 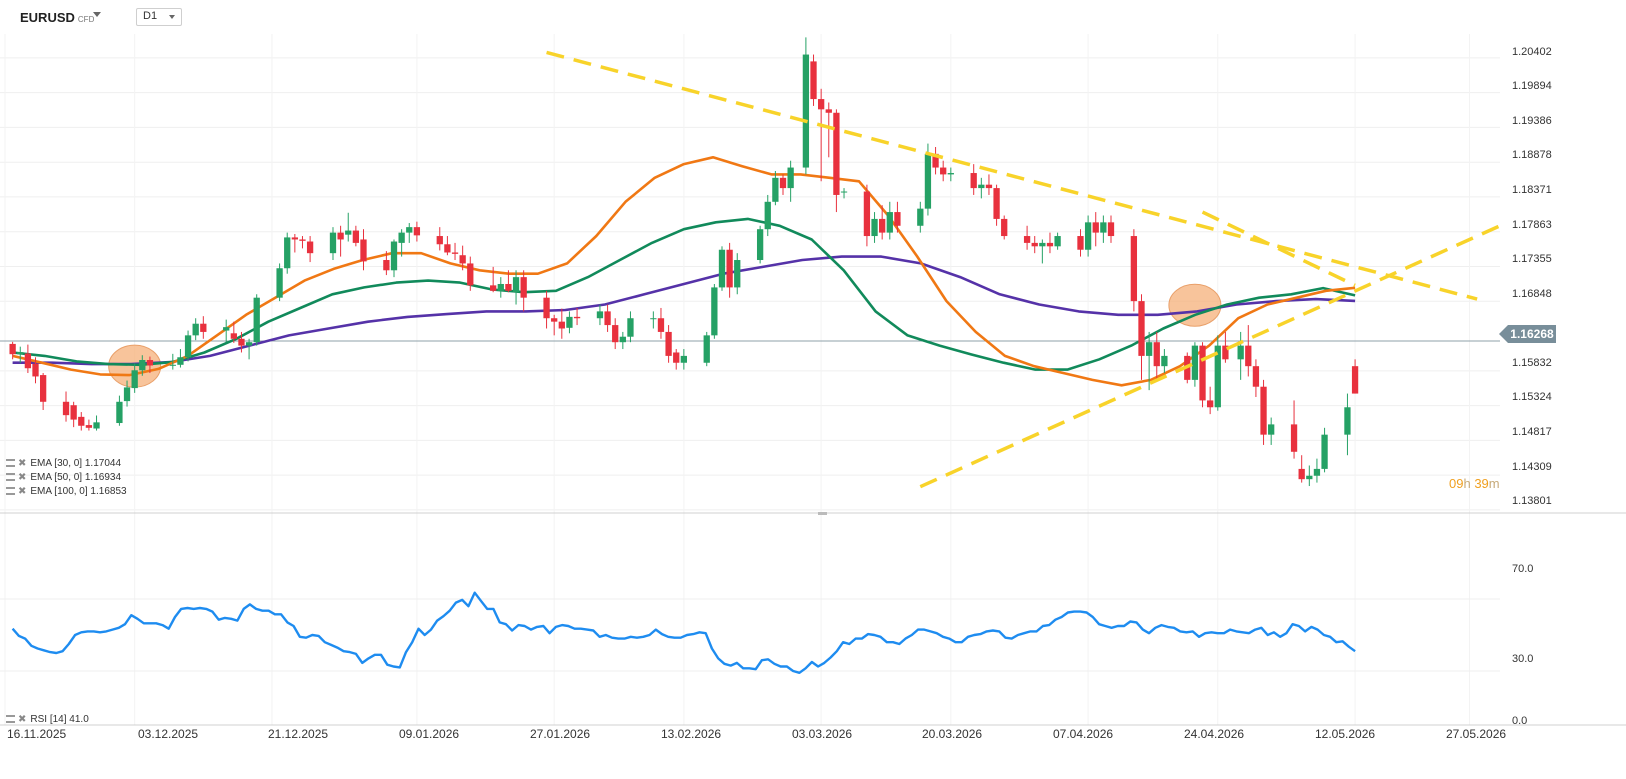 I want to click on rsi-panel, so click(x=683, y=632).